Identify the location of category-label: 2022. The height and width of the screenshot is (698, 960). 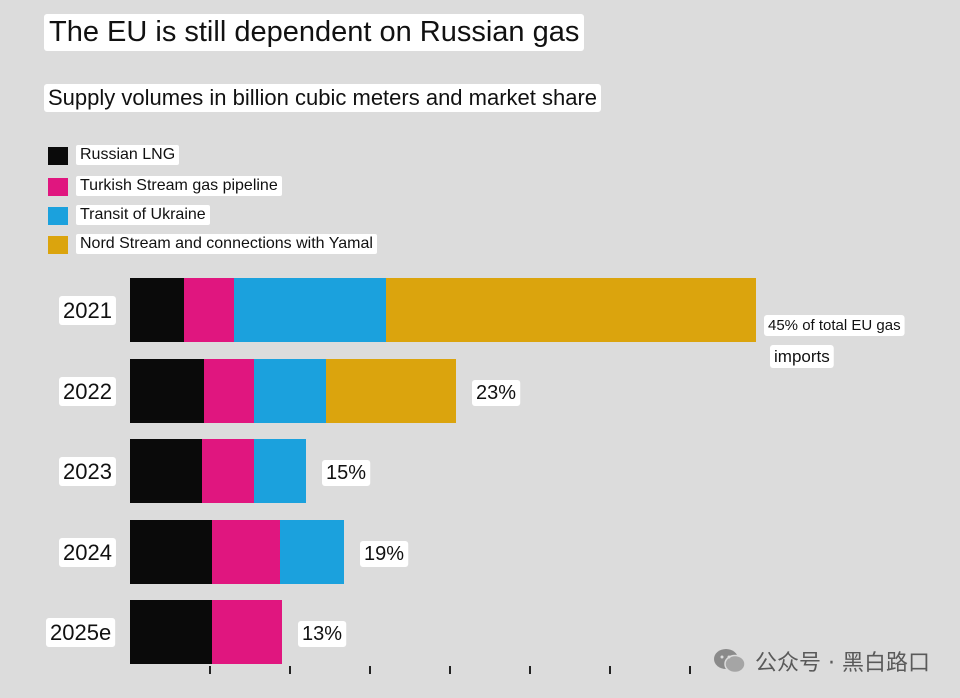
(87, 391).